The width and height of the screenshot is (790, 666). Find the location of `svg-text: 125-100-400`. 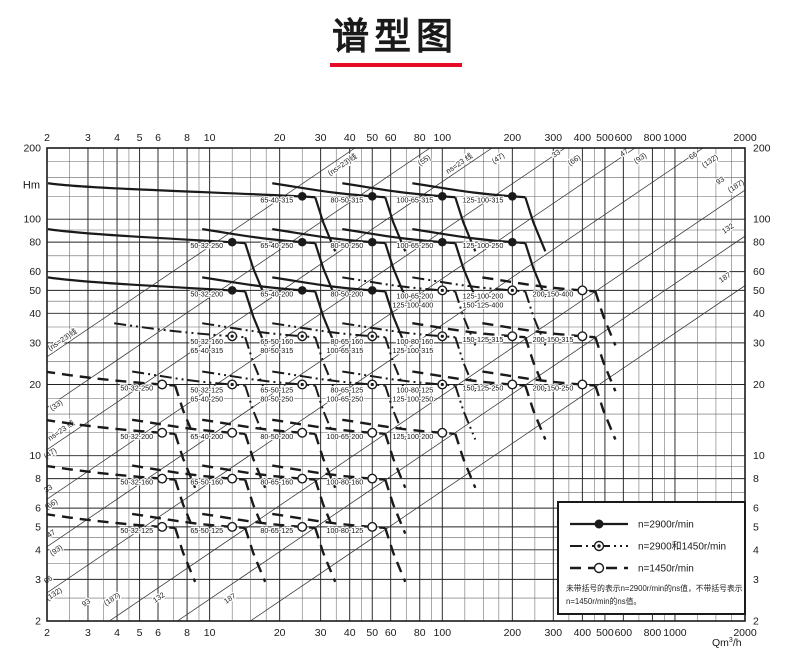

svg-text: 125-100-400 is located at coordinates (413, 304).